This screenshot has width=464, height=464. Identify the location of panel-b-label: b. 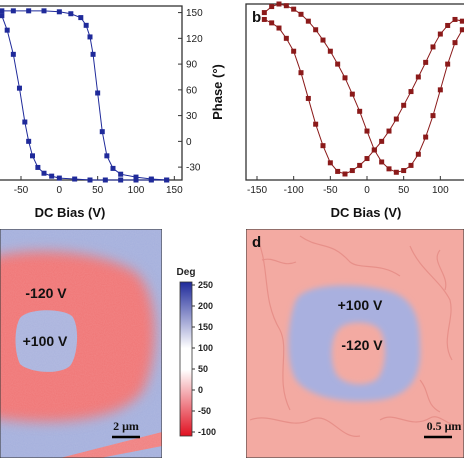
(256, 17).